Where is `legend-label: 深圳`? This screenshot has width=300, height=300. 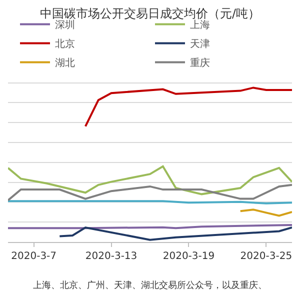 legend-label: 深圳 is located at coordinates (65, 25).